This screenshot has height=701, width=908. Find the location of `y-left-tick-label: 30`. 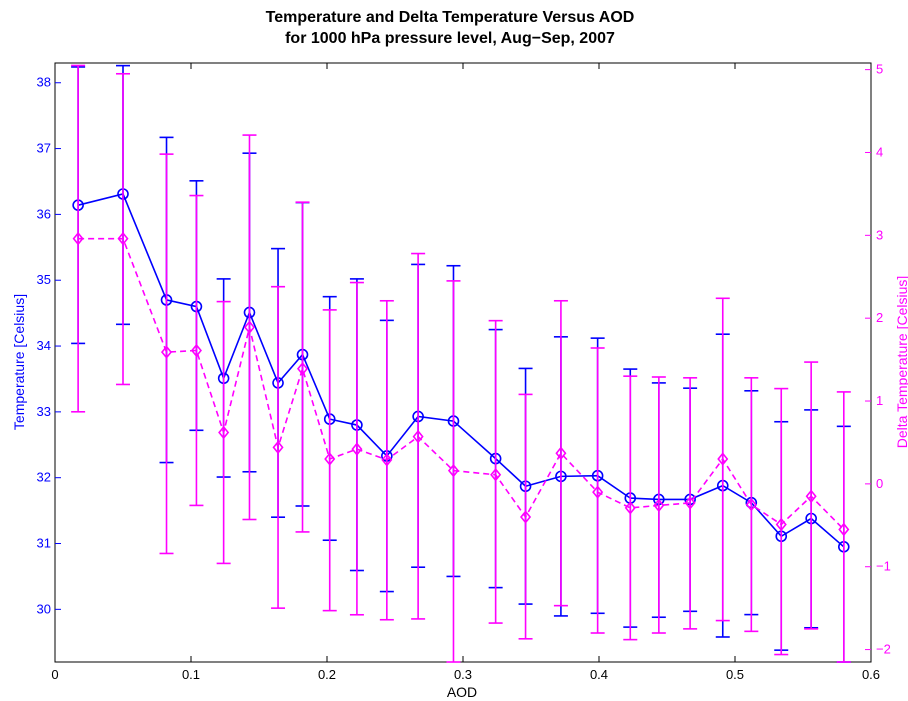

y-left-tick-label: 30 is located at coordinates (44, 608).